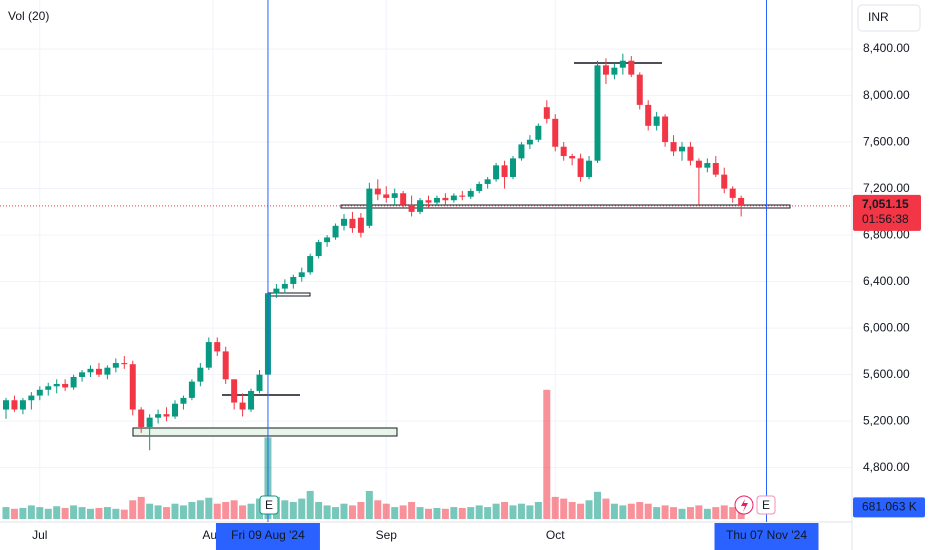 The image size is (932, 550). I want to click on currency-box, so click(889, 18).